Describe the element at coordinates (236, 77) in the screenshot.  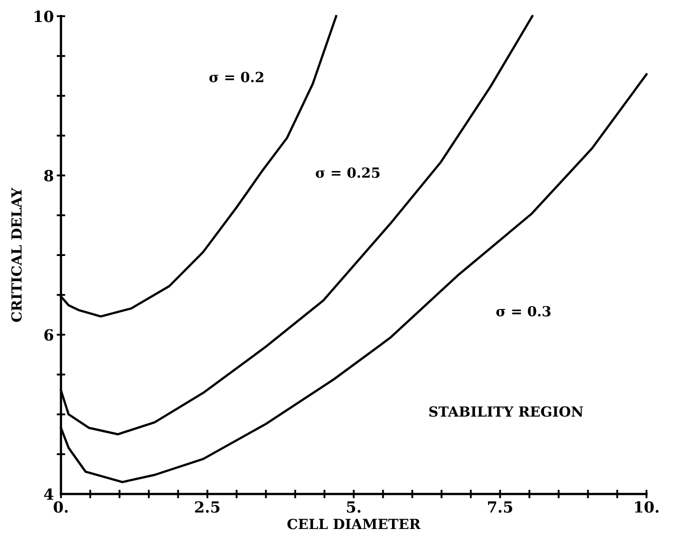
I see `annotation: σ = 0.2` at that location.